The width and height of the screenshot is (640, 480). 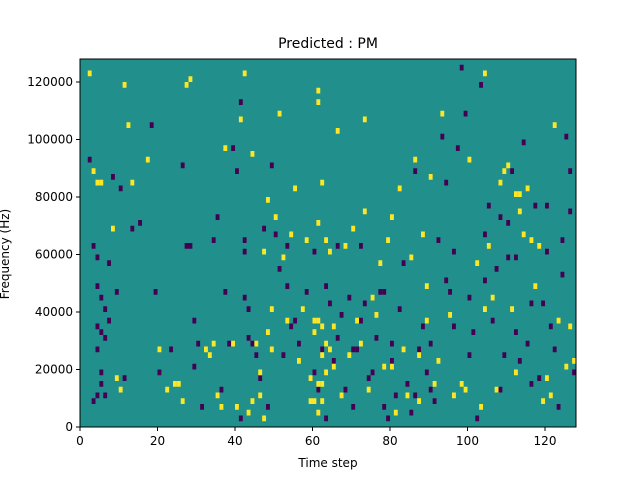 I want to click on chart-title: Predicted : PM, so click(x=328, y=44).